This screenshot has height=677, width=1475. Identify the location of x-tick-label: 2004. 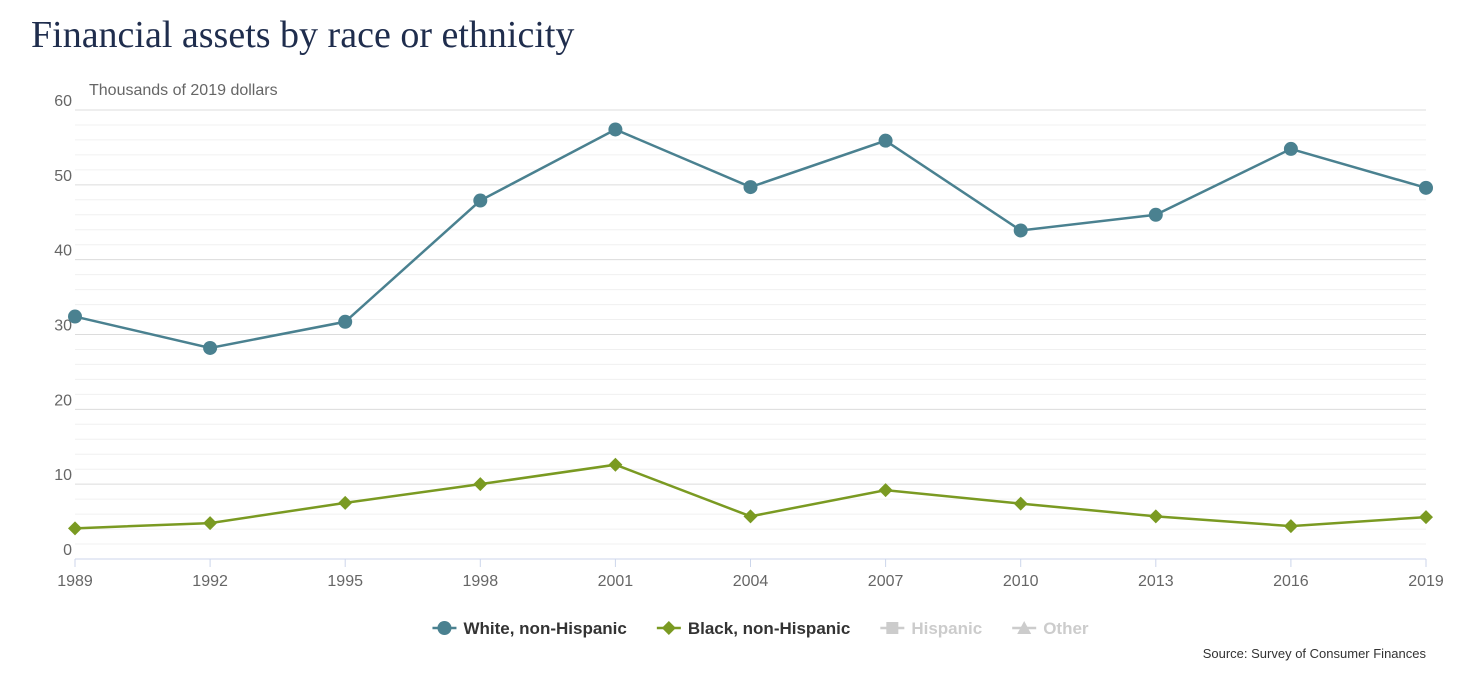
(751, 581).